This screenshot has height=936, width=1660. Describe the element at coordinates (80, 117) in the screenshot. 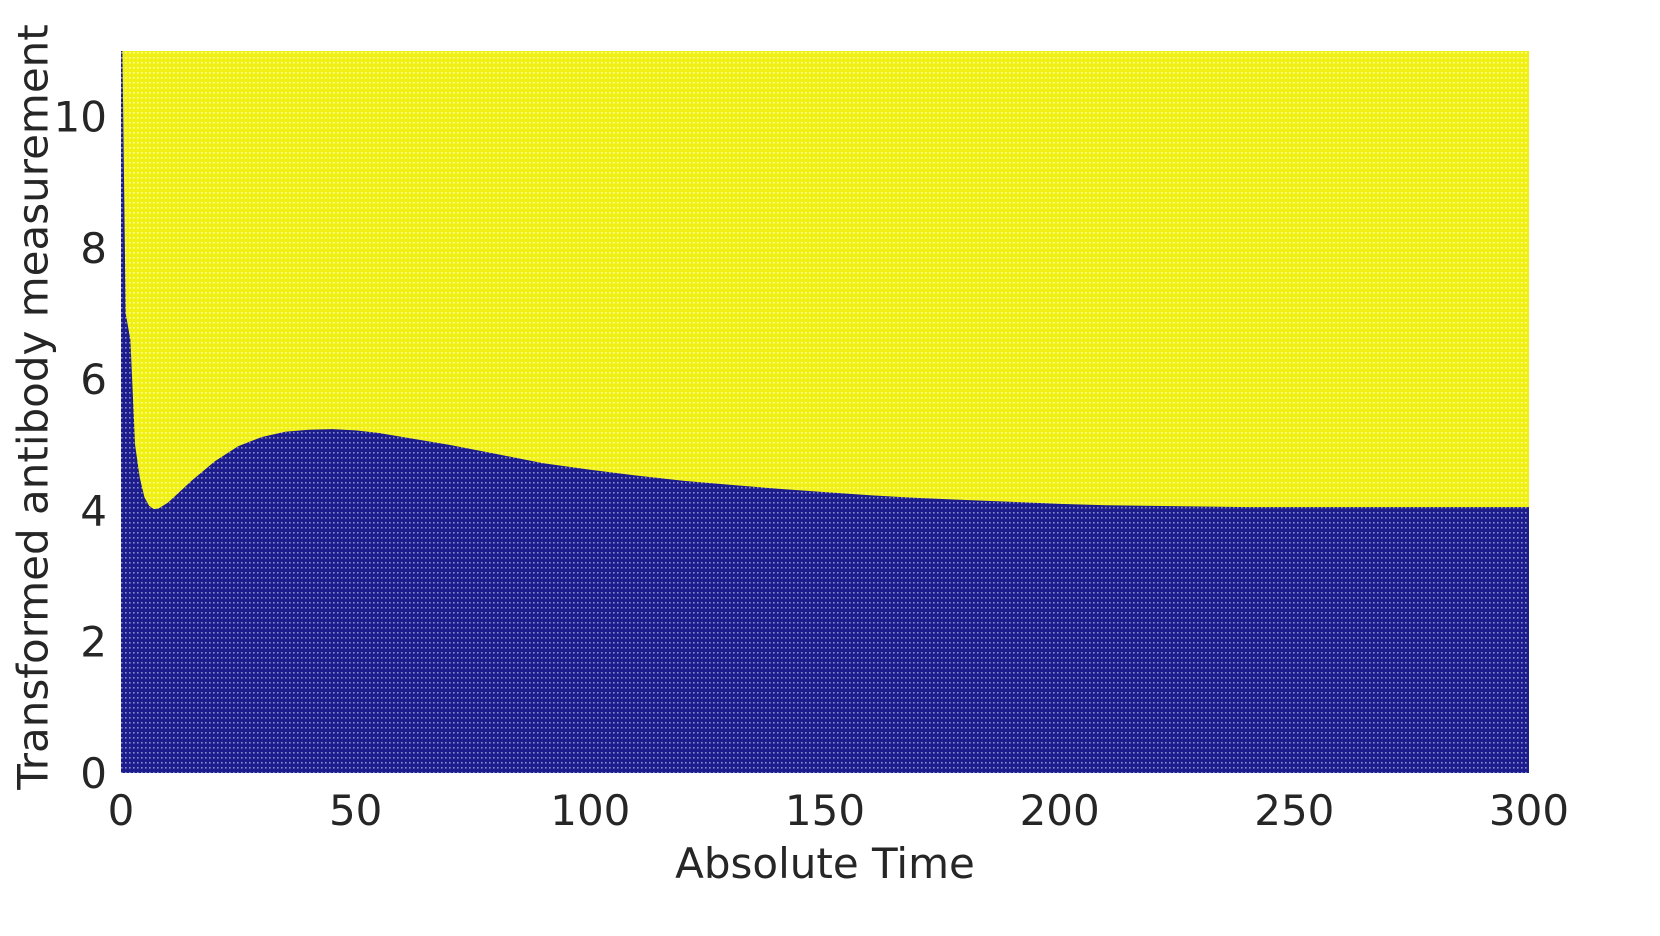

I see `y-tick-label: 10` at that location.